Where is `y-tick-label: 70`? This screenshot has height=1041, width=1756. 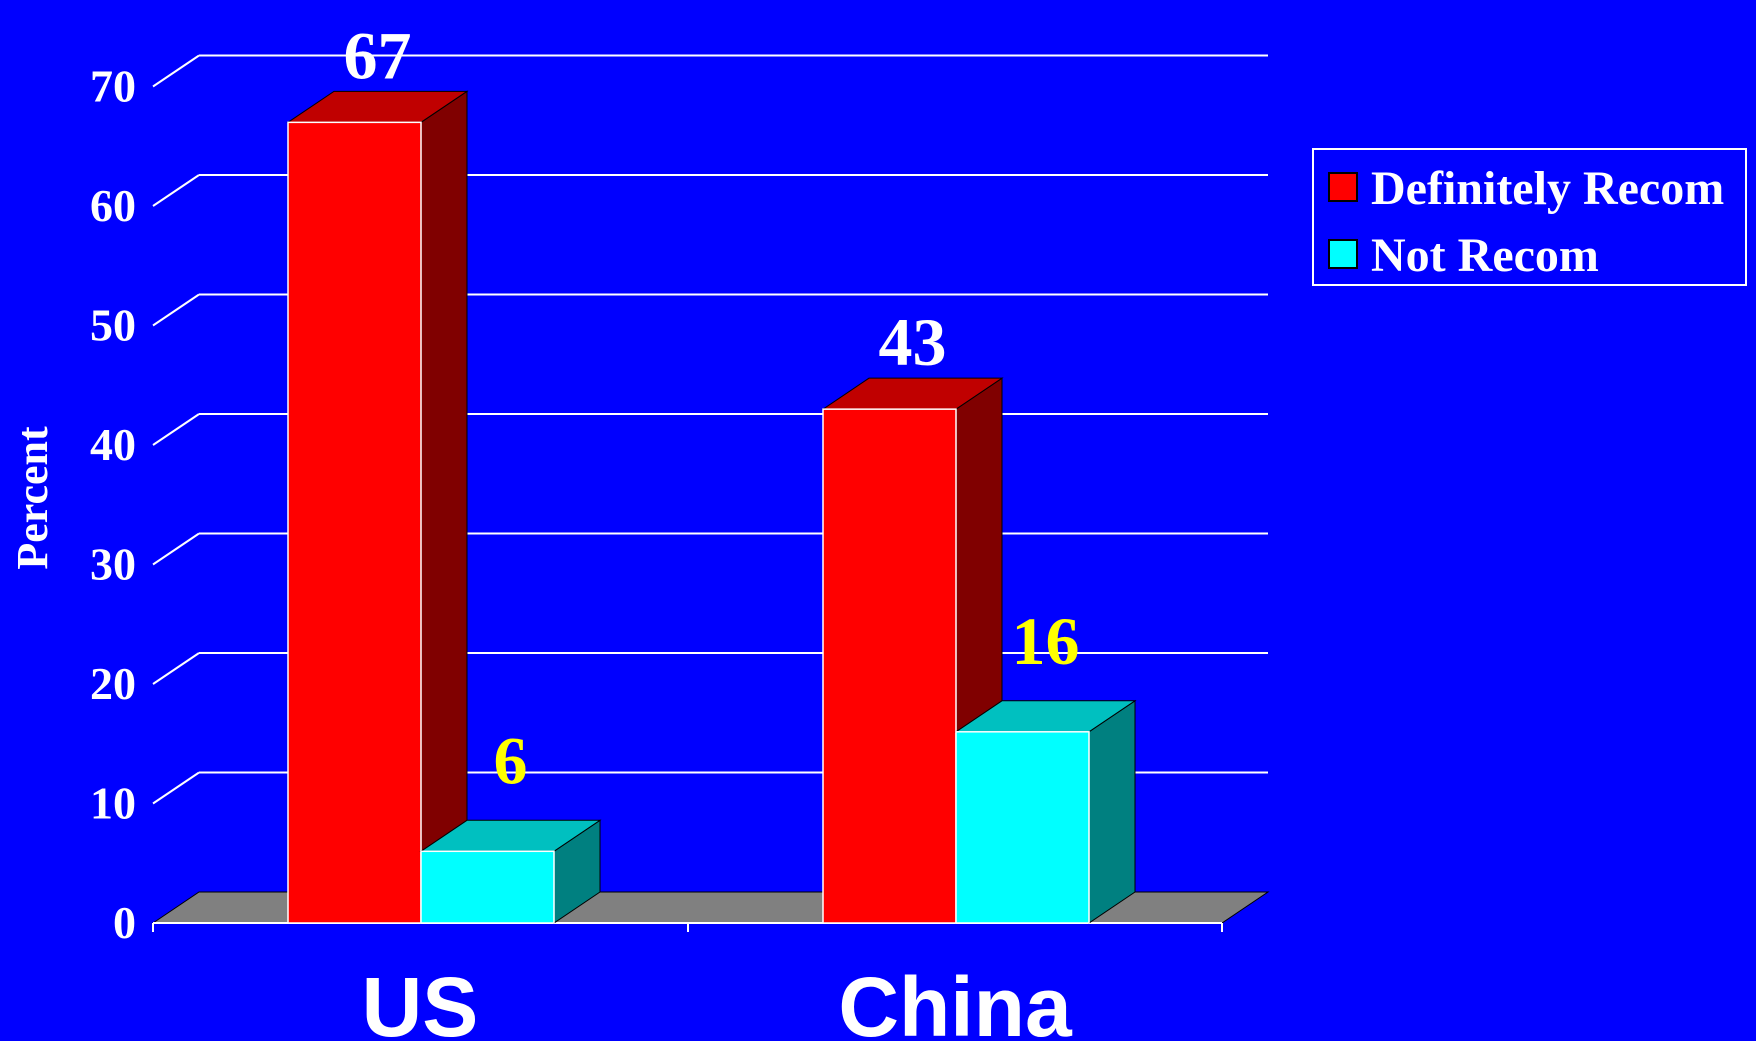
y-tick-label: 70 is located at coordinates (113, 86).